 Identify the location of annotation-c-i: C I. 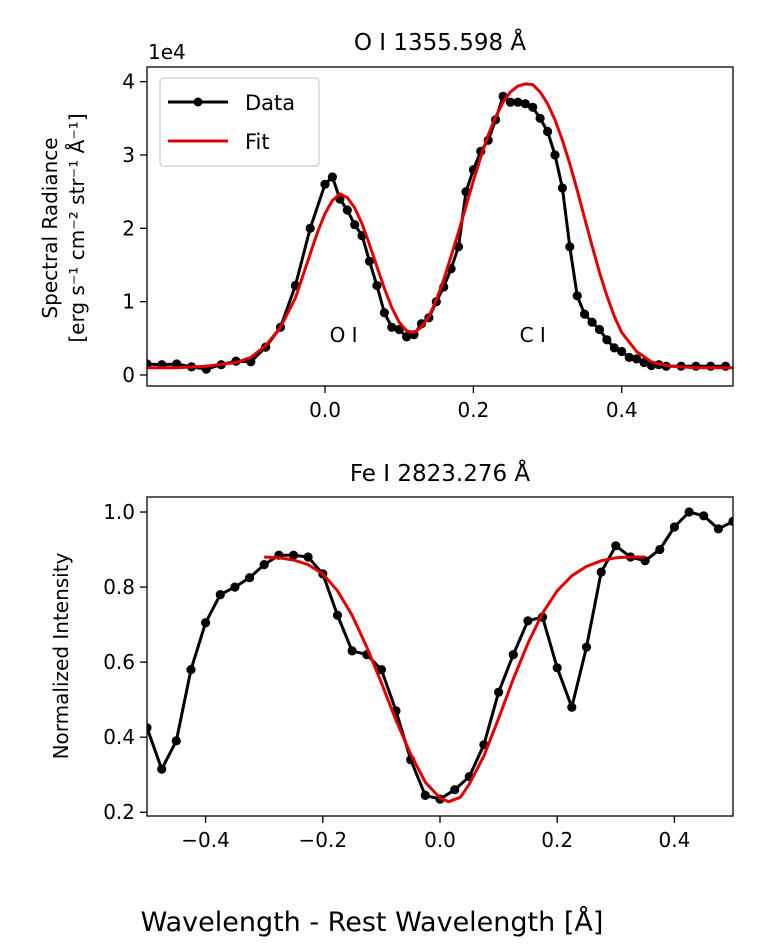
(533, 335).